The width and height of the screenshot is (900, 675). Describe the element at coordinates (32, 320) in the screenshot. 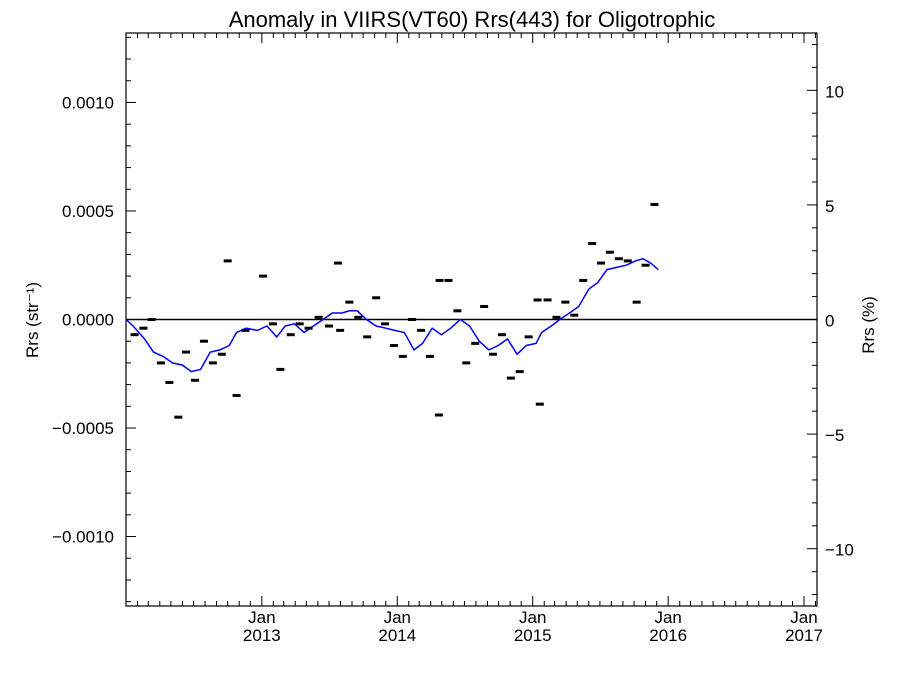

I see `y-axis-label-left: Rrs (str⁻¹)` at that location.